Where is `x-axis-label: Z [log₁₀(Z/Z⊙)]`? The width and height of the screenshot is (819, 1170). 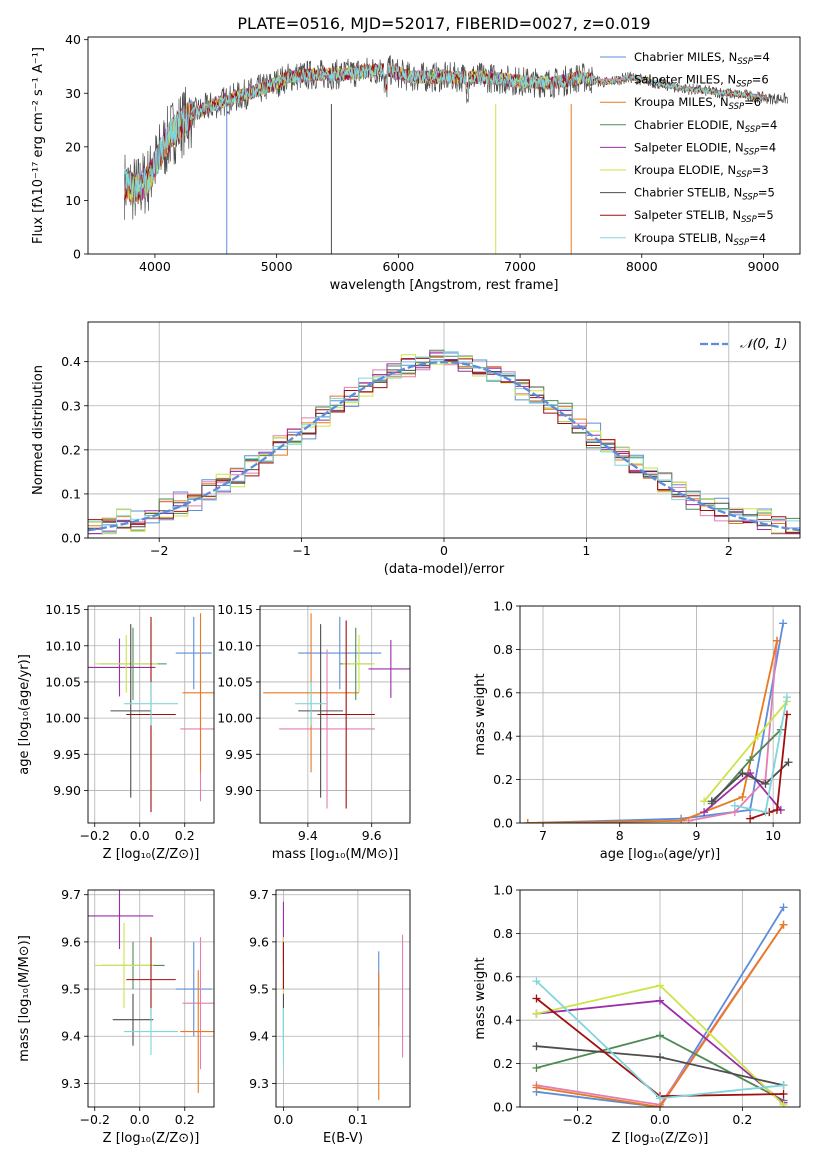 x-axis-label: Z [log₁₀(Z/Z⊙)] is located at coordinates (151, 1138).